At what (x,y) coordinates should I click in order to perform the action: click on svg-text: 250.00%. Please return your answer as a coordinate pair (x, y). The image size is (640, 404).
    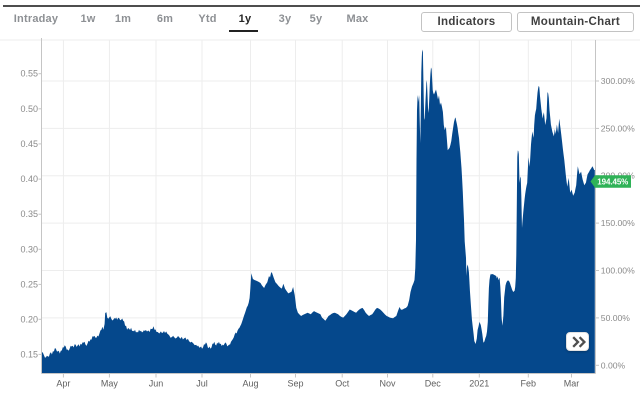
    Looking at the image, I should click on (618, 128).